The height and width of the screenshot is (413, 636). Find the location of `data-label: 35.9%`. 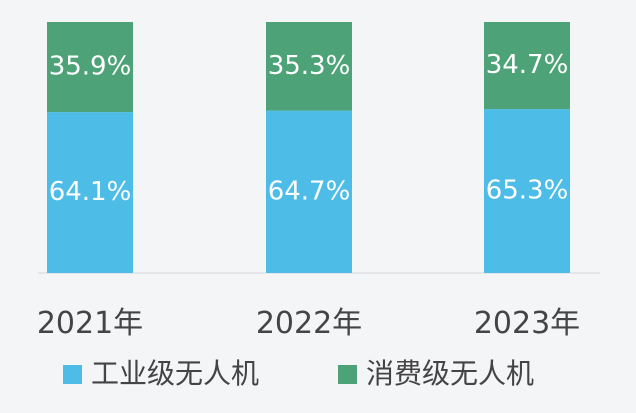

data-label: 35.9% is located at coordinates (90, 67).